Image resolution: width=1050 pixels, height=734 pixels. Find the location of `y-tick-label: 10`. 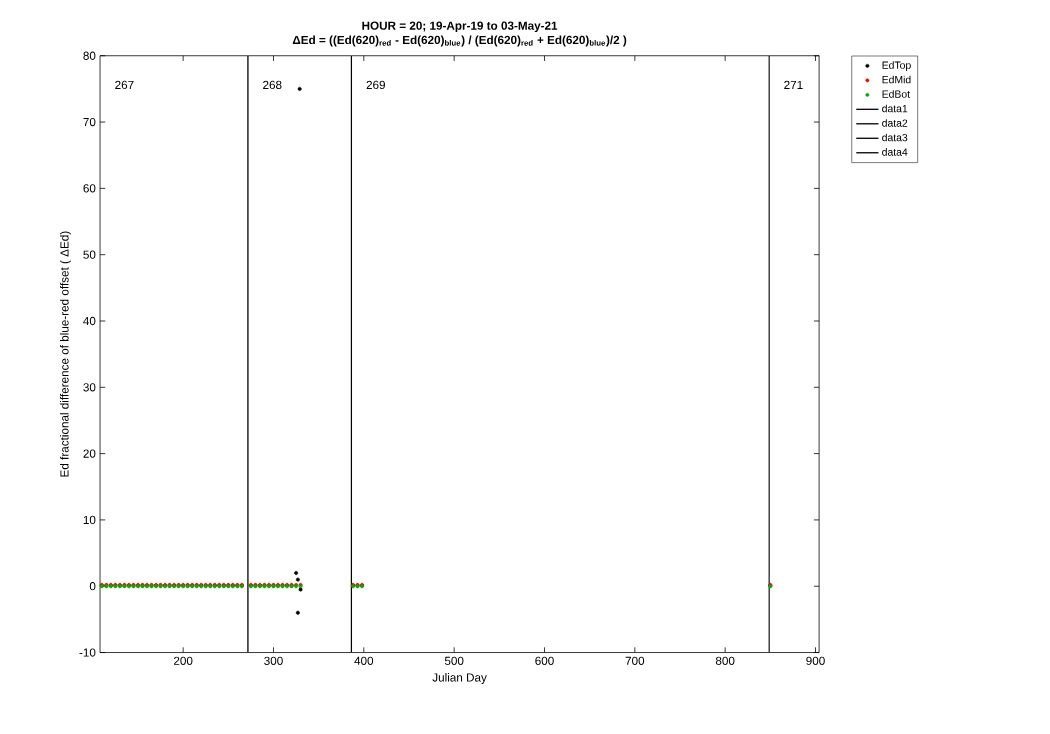

y-tick-label: 10 is located at coordinates (89, 520).